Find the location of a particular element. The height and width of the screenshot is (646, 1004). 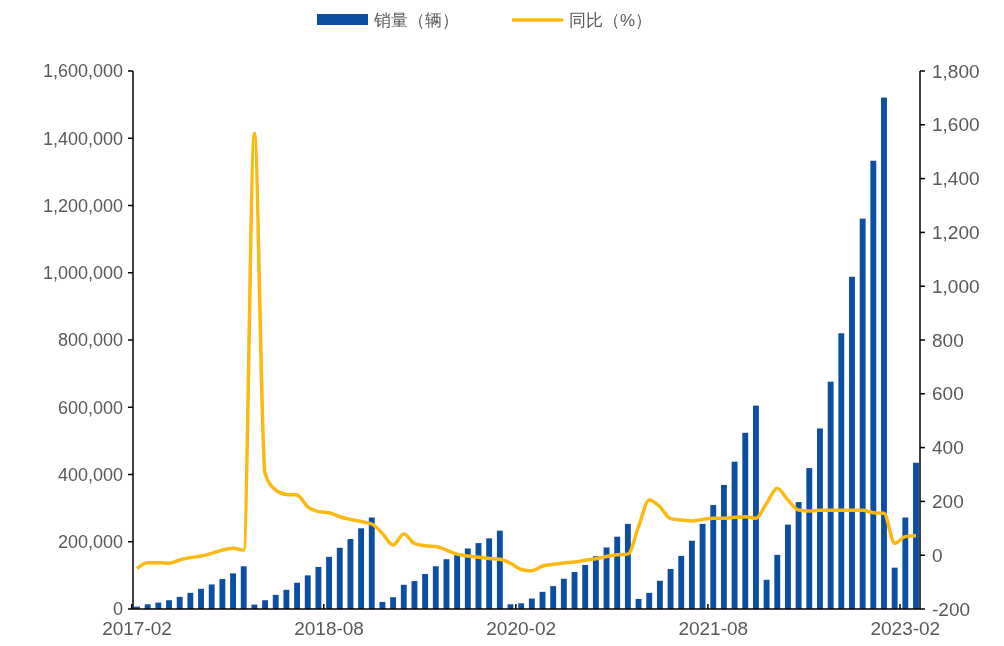

y2-tick-label: 1,400 is located at coordinates (956, 179).